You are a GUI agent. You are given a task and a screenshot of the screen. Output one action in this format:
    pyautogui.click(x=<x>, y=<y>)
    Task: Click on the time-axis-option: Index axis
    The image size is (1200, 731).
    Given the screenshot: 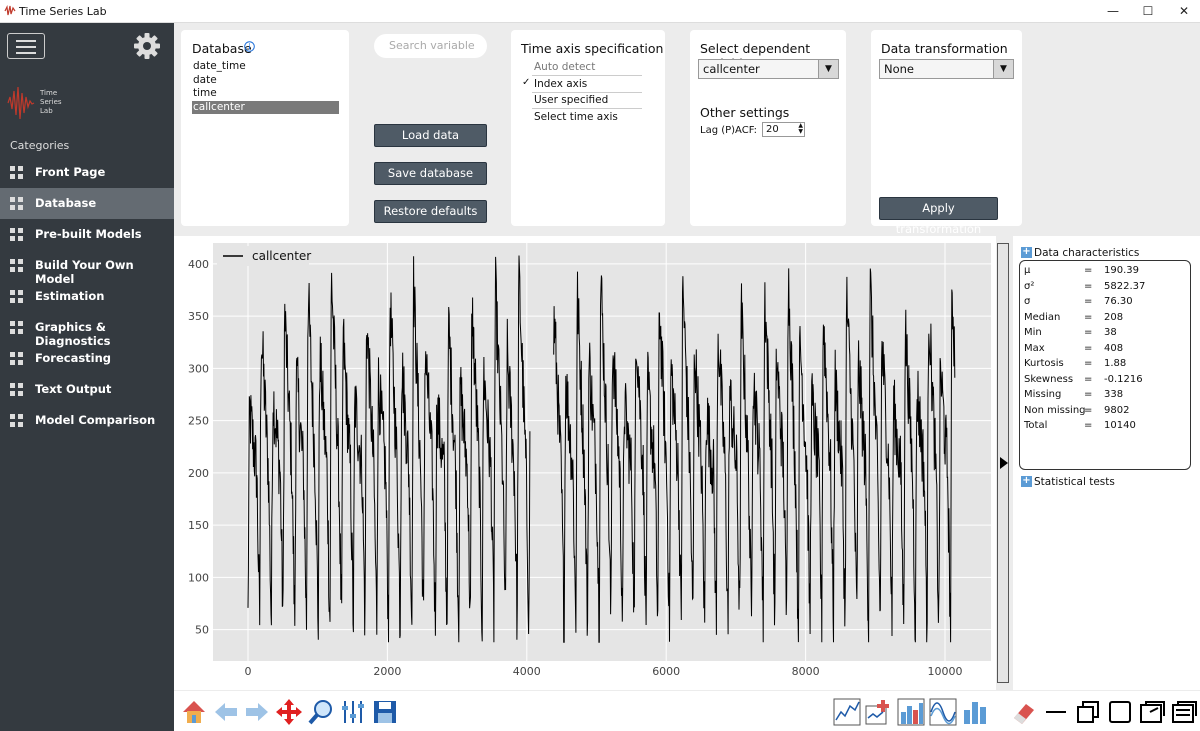 What is the action you would take?
    pyautogui.click(x=587, y=85)
    